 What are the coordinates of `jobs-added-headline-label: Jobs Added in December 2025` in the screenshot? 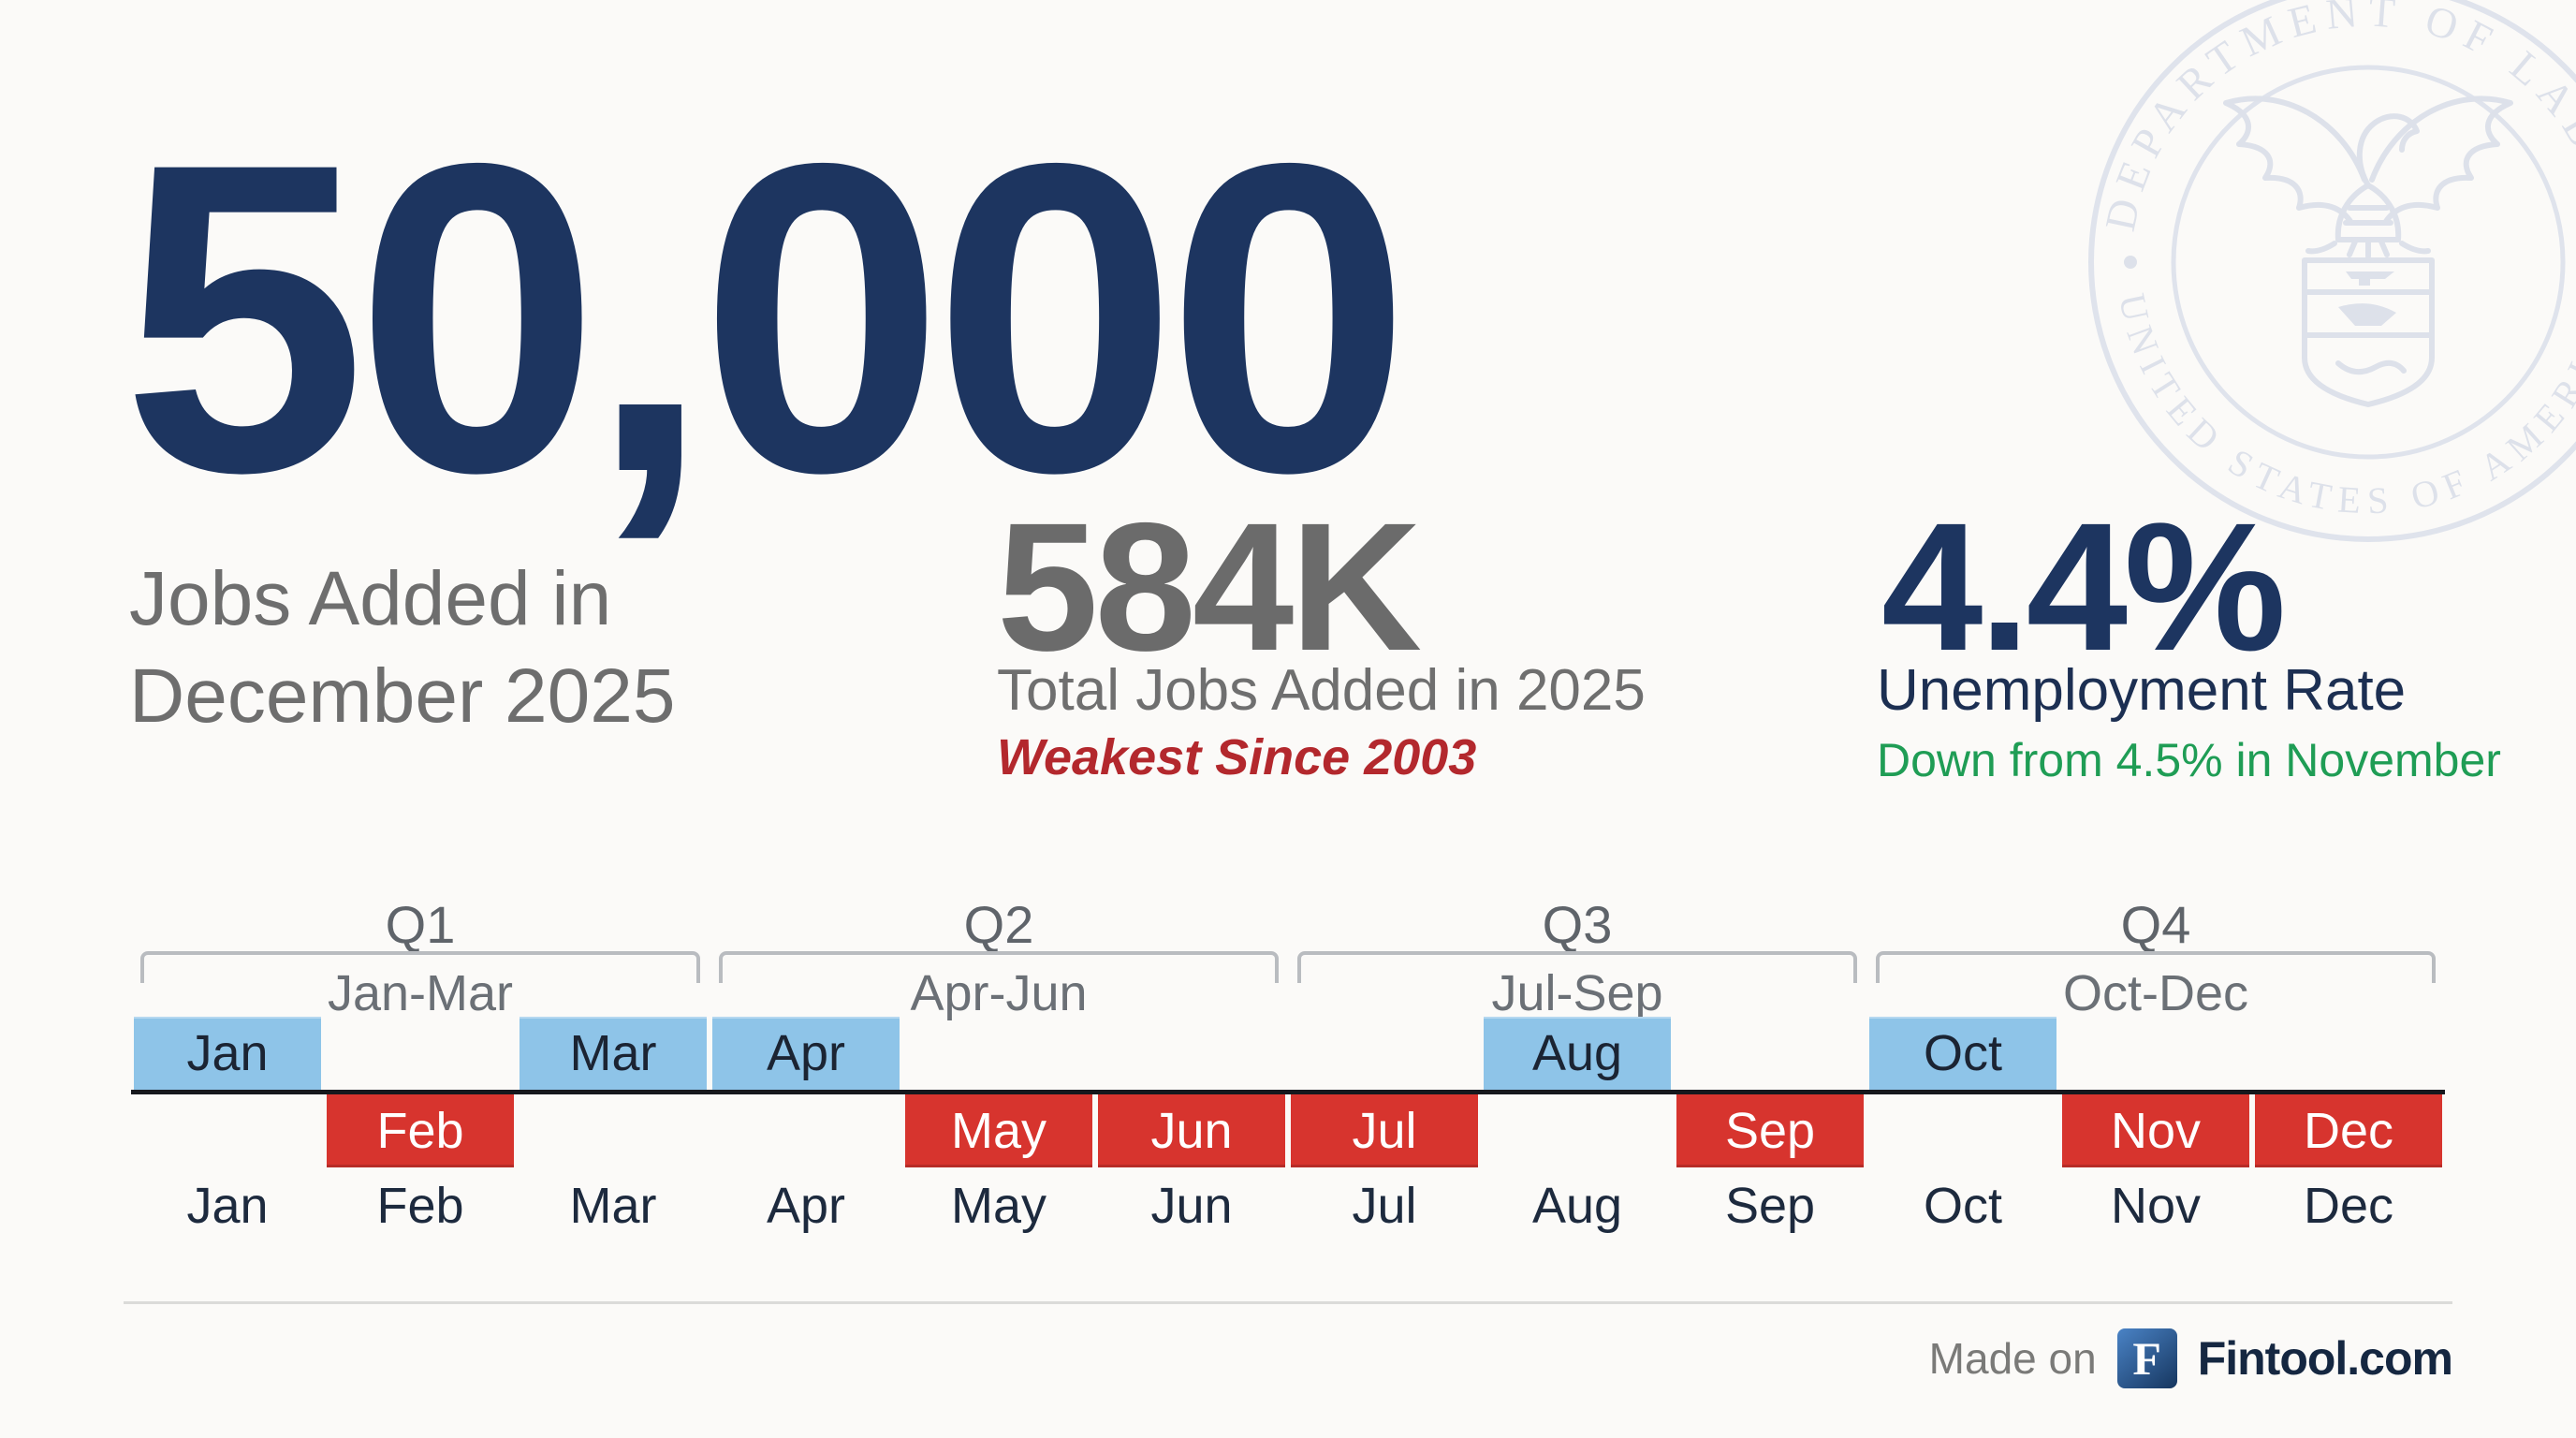 It's located at (402, 647).